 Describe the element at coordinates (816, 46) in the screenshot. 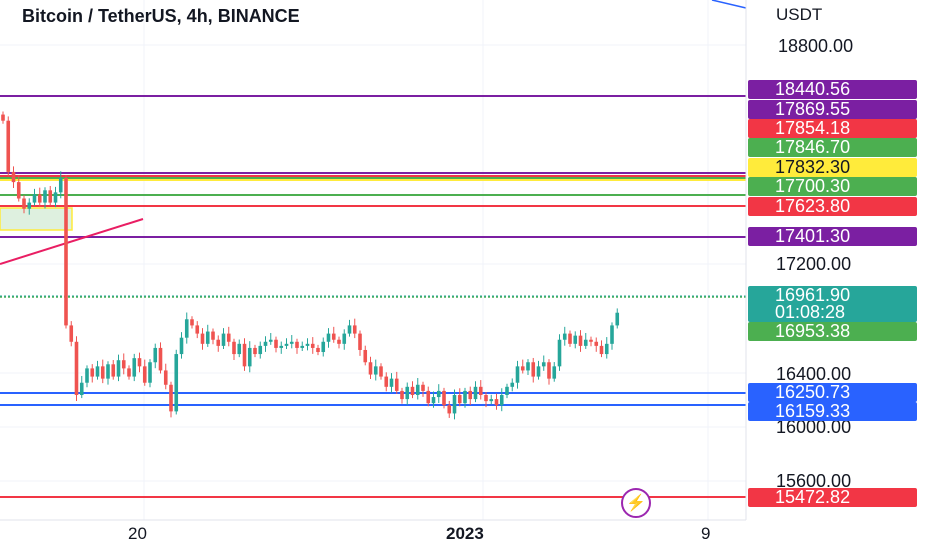

I see `price-tick: 18800.00` at that location.